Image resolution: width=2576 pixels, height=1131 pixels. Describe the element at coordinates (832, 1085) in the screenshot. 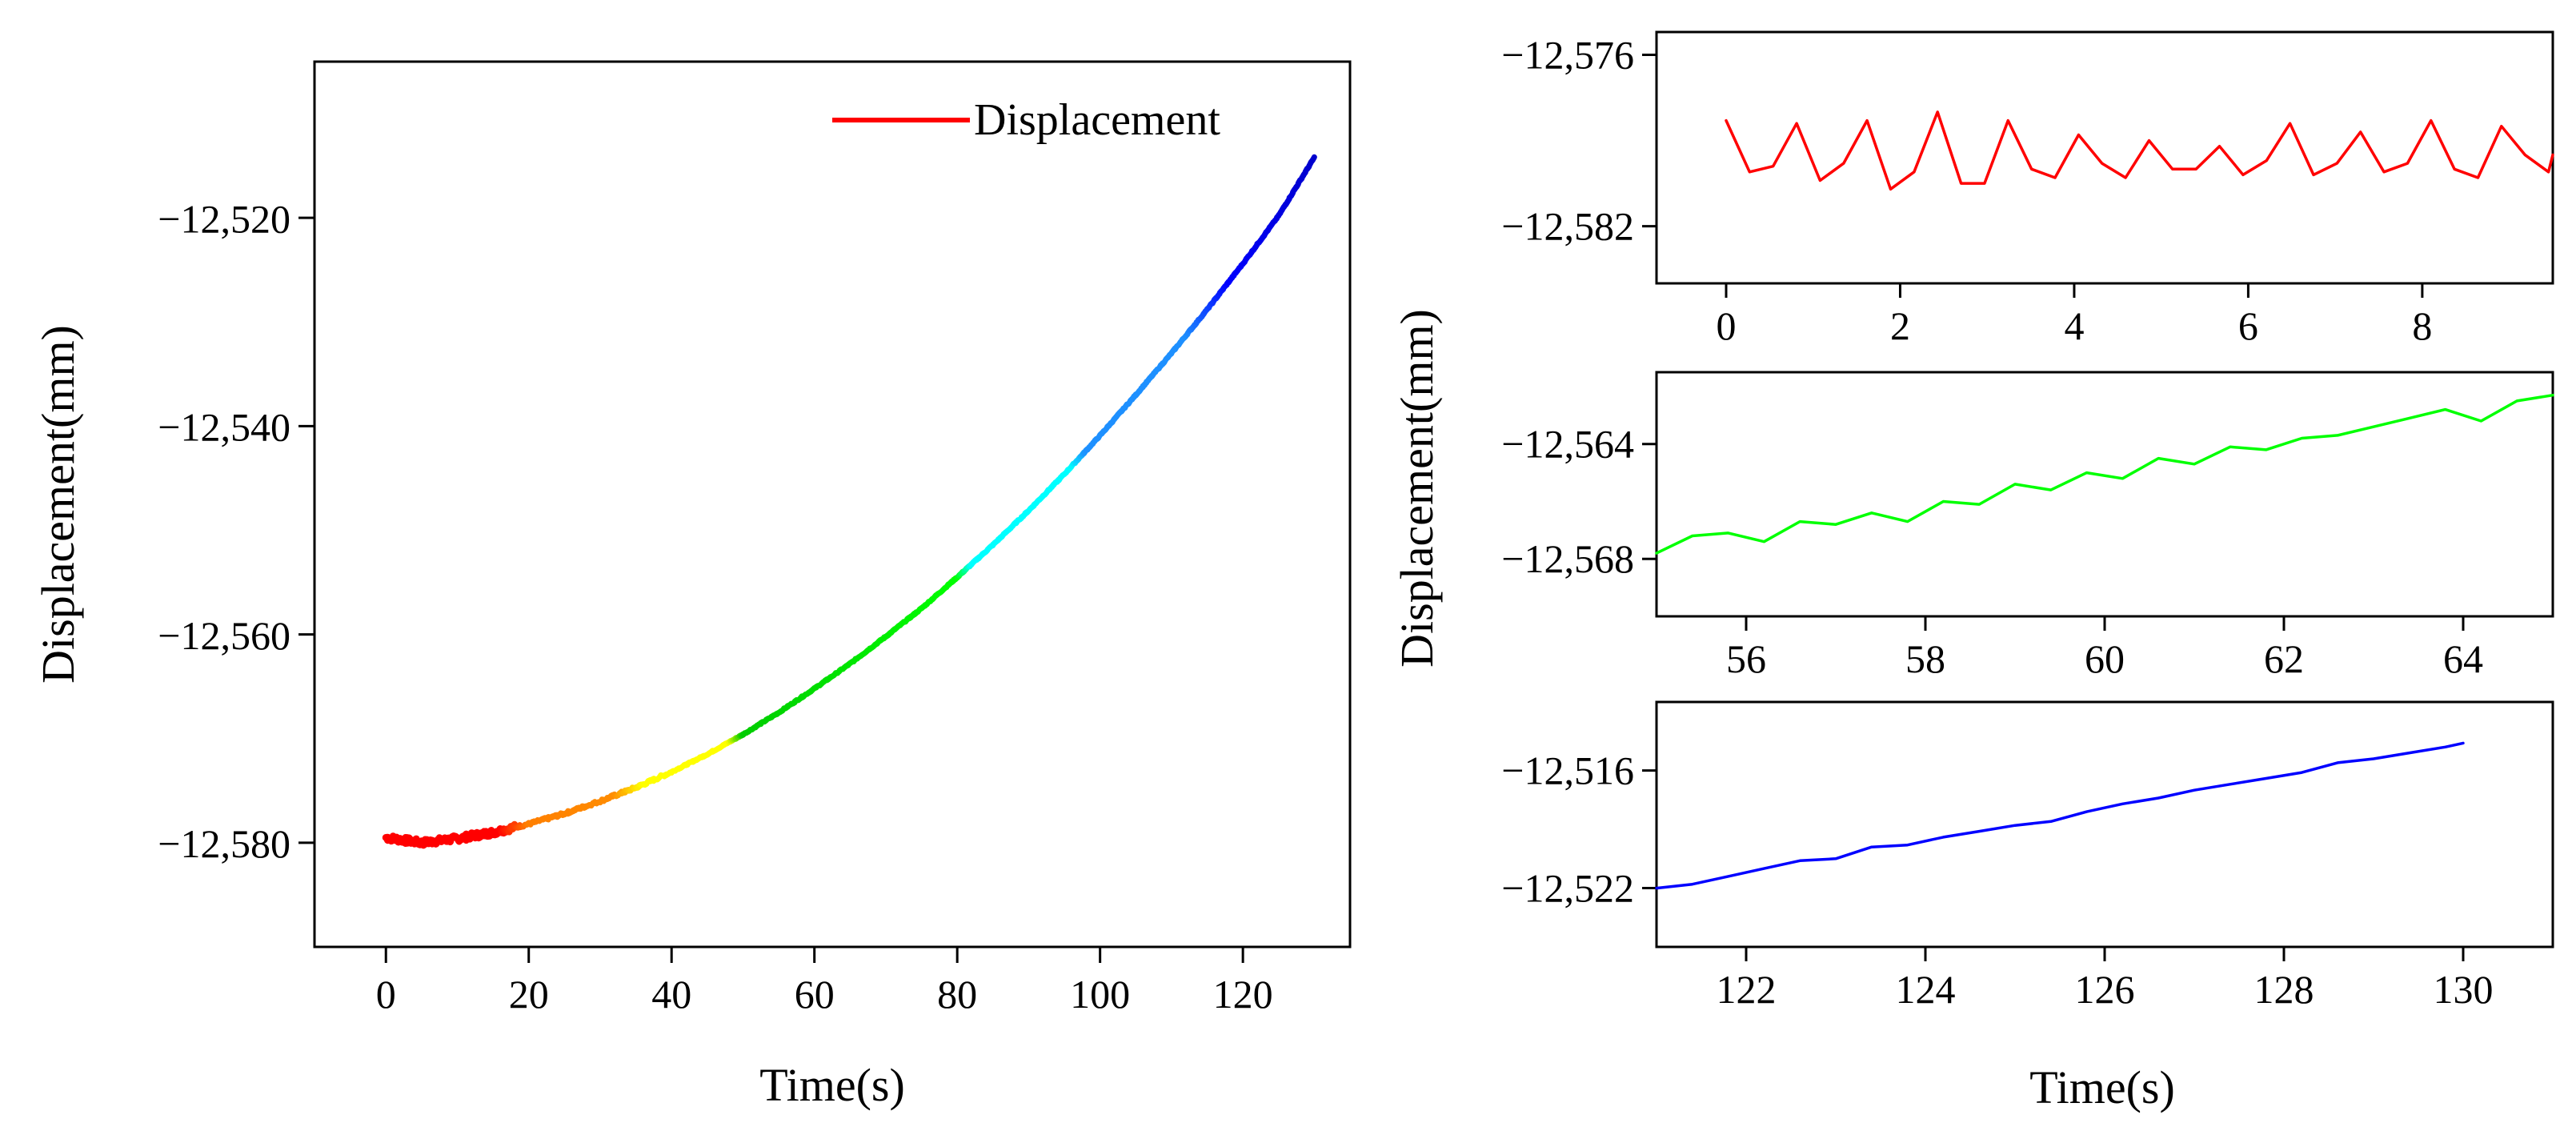

I see `main-x-axis-title: Time(s)` at that location.